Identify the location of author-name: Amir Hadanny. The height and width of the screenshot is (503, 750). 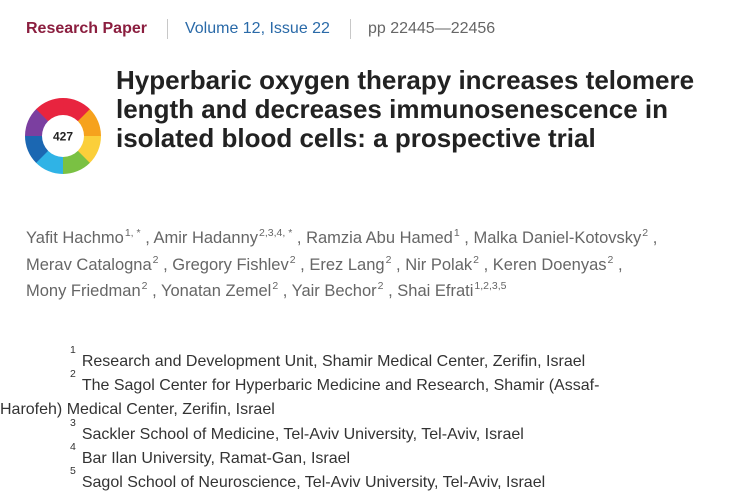
(206, 238).